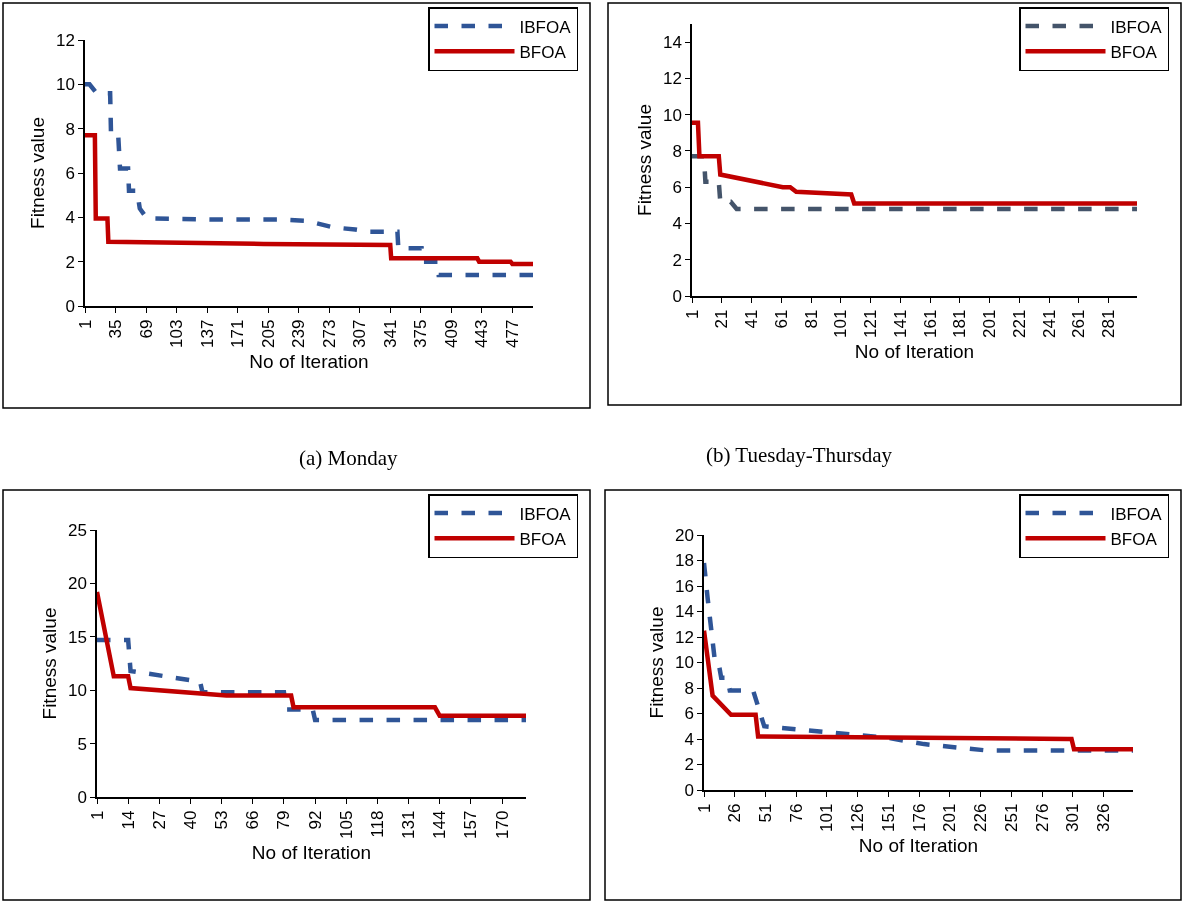 The image size is (1184, 903). I want to click on x-tick-label: 176, so click(919, 817).